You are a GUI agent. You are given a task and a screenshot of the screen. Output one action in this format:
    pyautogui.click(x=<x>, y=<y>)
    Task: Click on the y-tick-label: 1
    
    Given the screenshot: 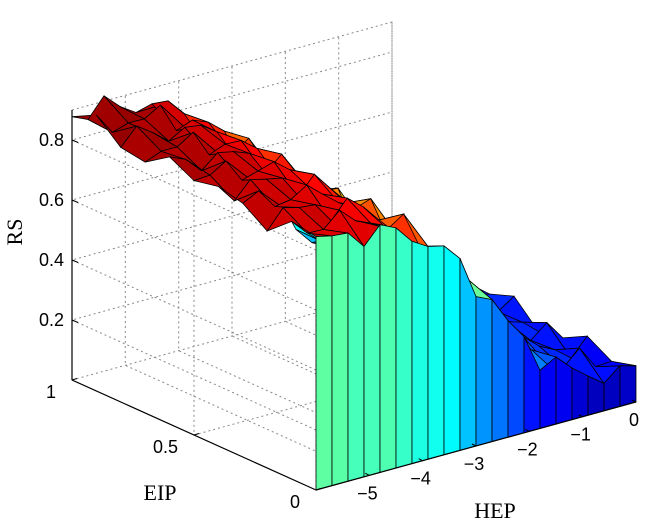 What is the action you would take?
    pyautogui.click(x=51, y=392)
    